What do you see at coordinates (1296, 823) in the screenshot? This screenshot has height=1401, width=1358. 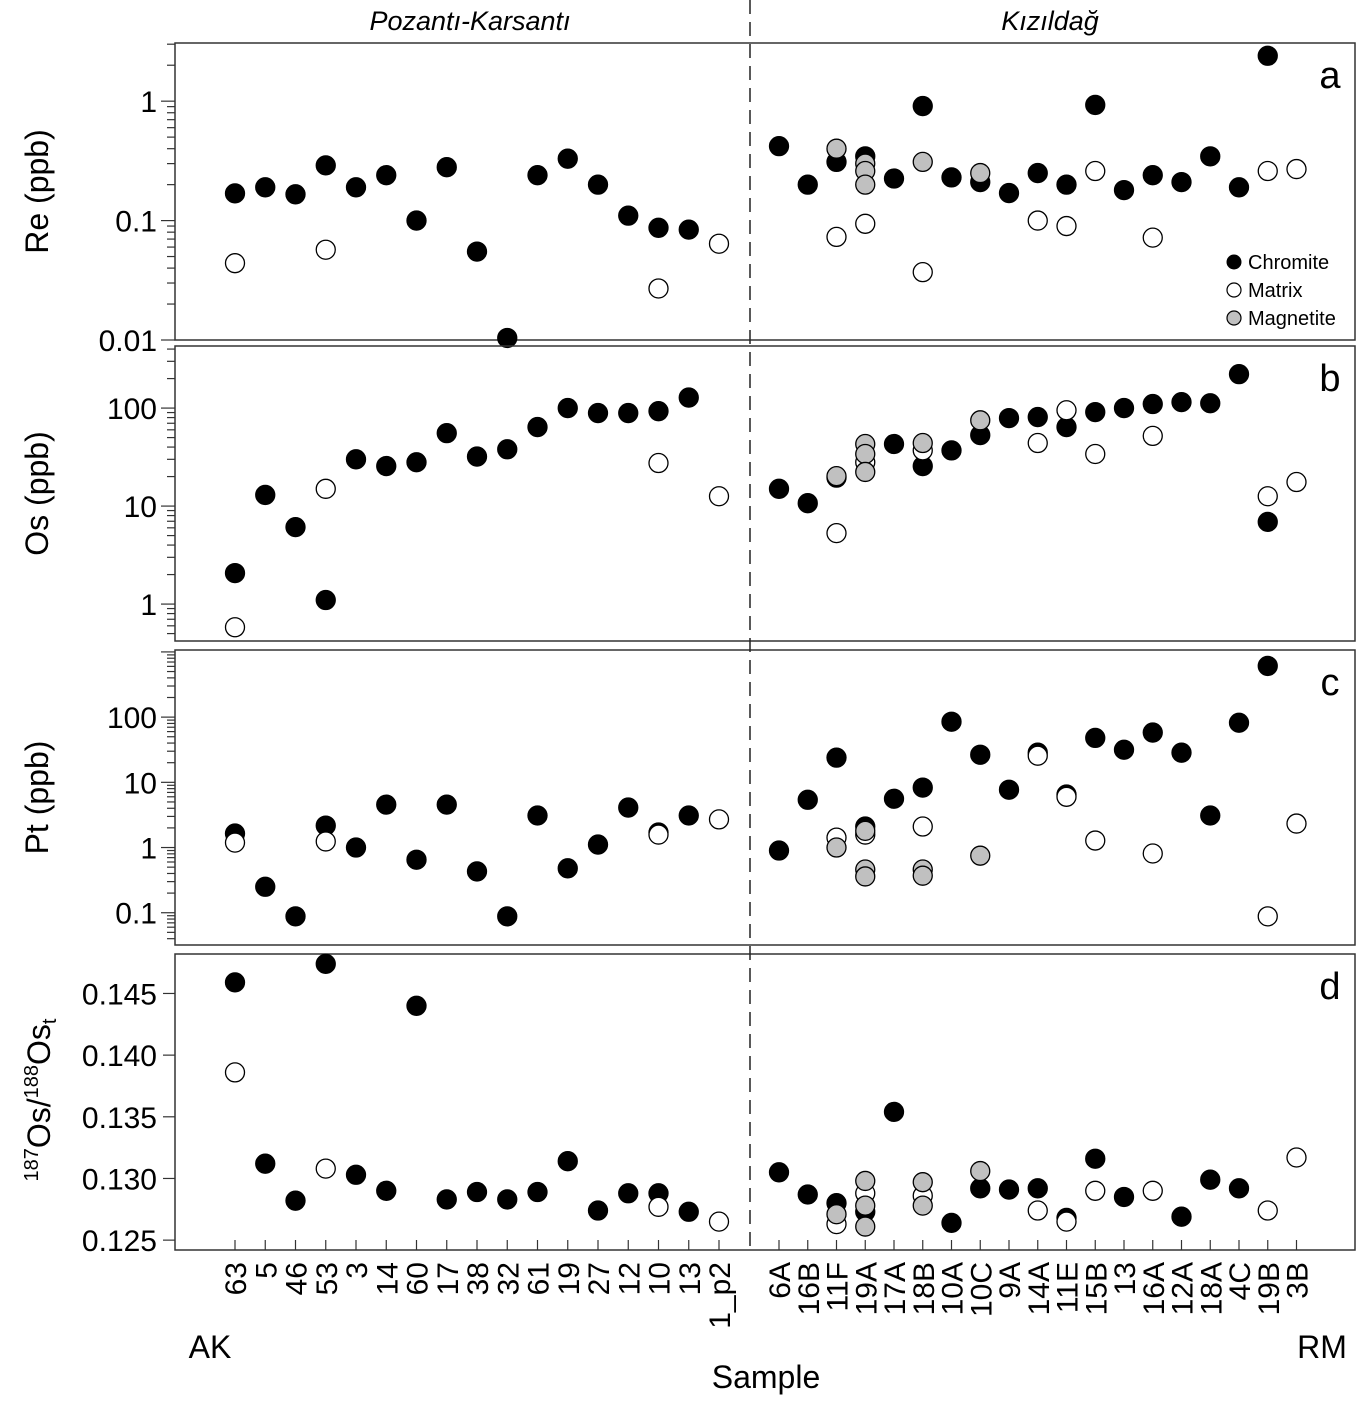 I see `point-matrix-3B` at bounding box center [1296, 823].